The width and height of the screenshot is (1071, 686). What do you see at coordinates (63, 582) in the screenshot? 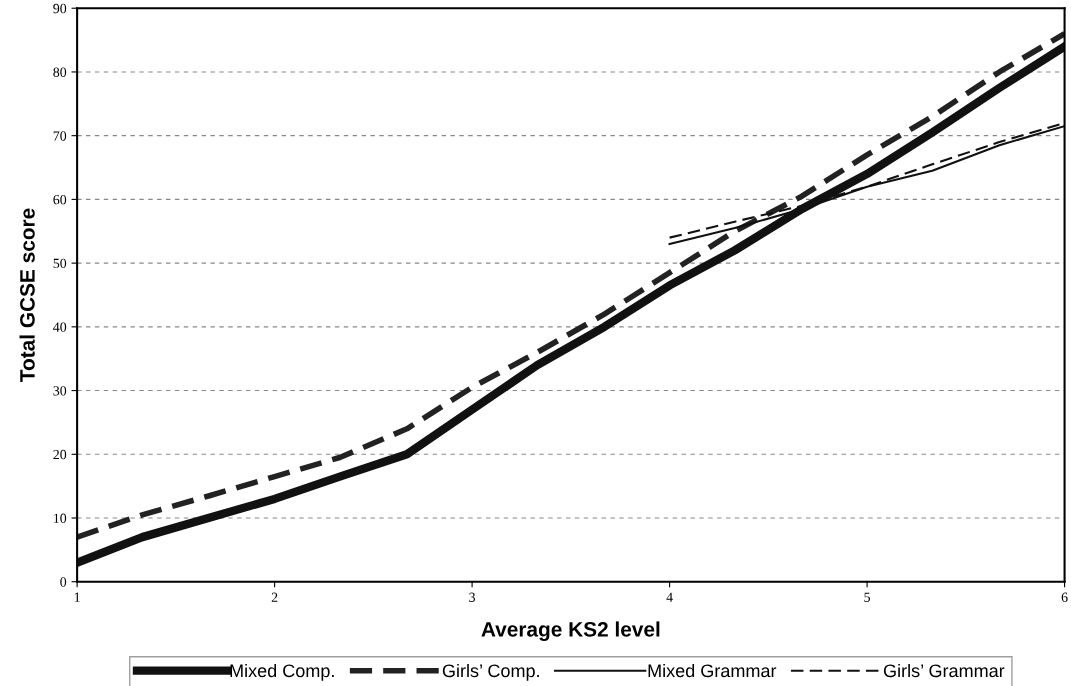
I see `y-tick-label: 0` at bounding box center [63, 582].